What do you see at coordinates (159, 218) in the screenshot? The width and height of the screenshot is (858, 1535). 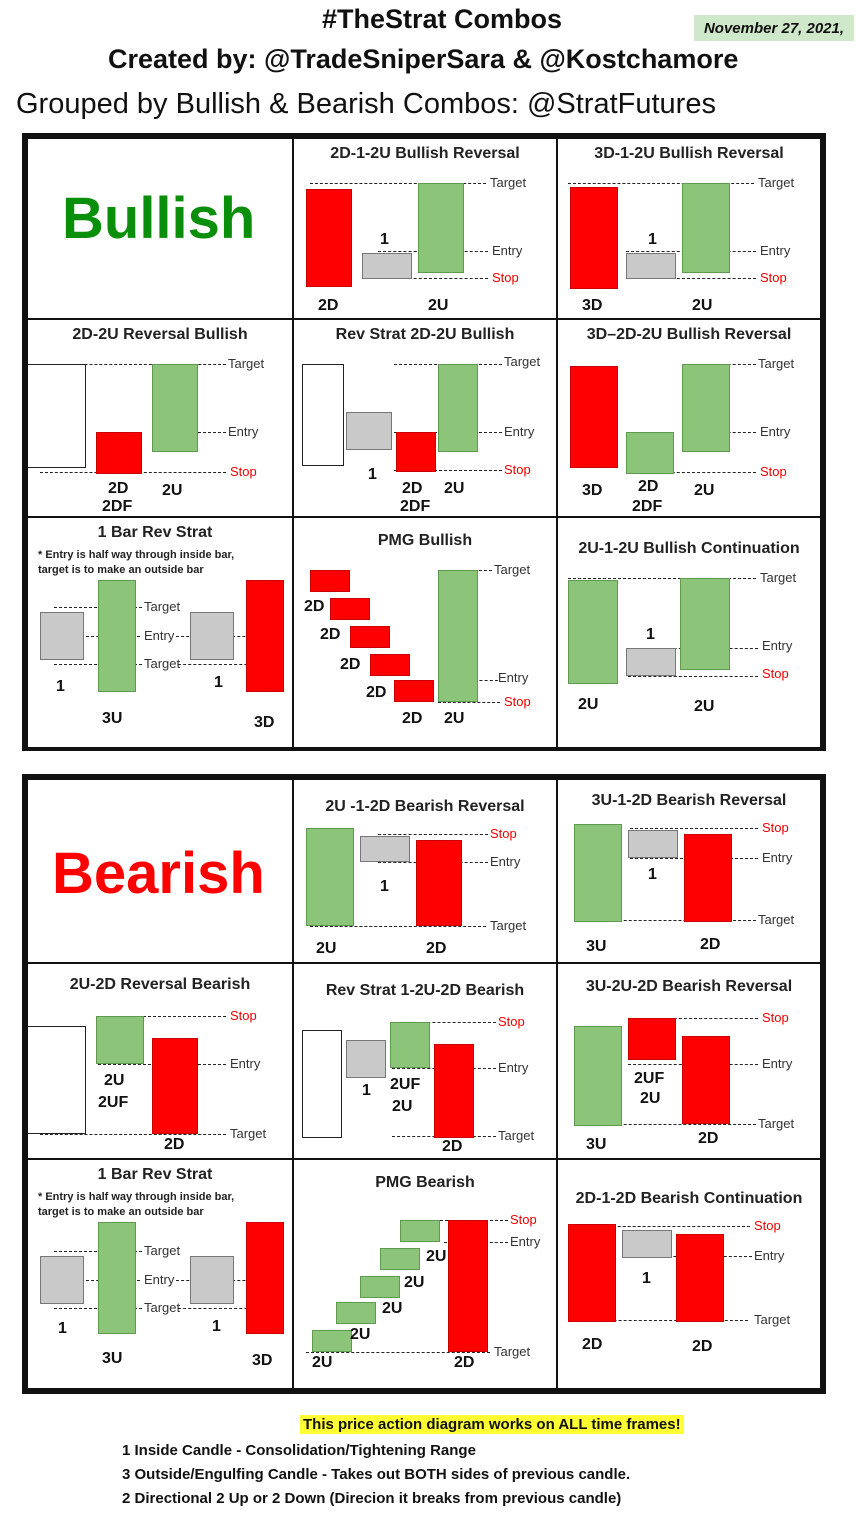 I see `bullish-heading: Bullish` at bounding box center [159, 218].